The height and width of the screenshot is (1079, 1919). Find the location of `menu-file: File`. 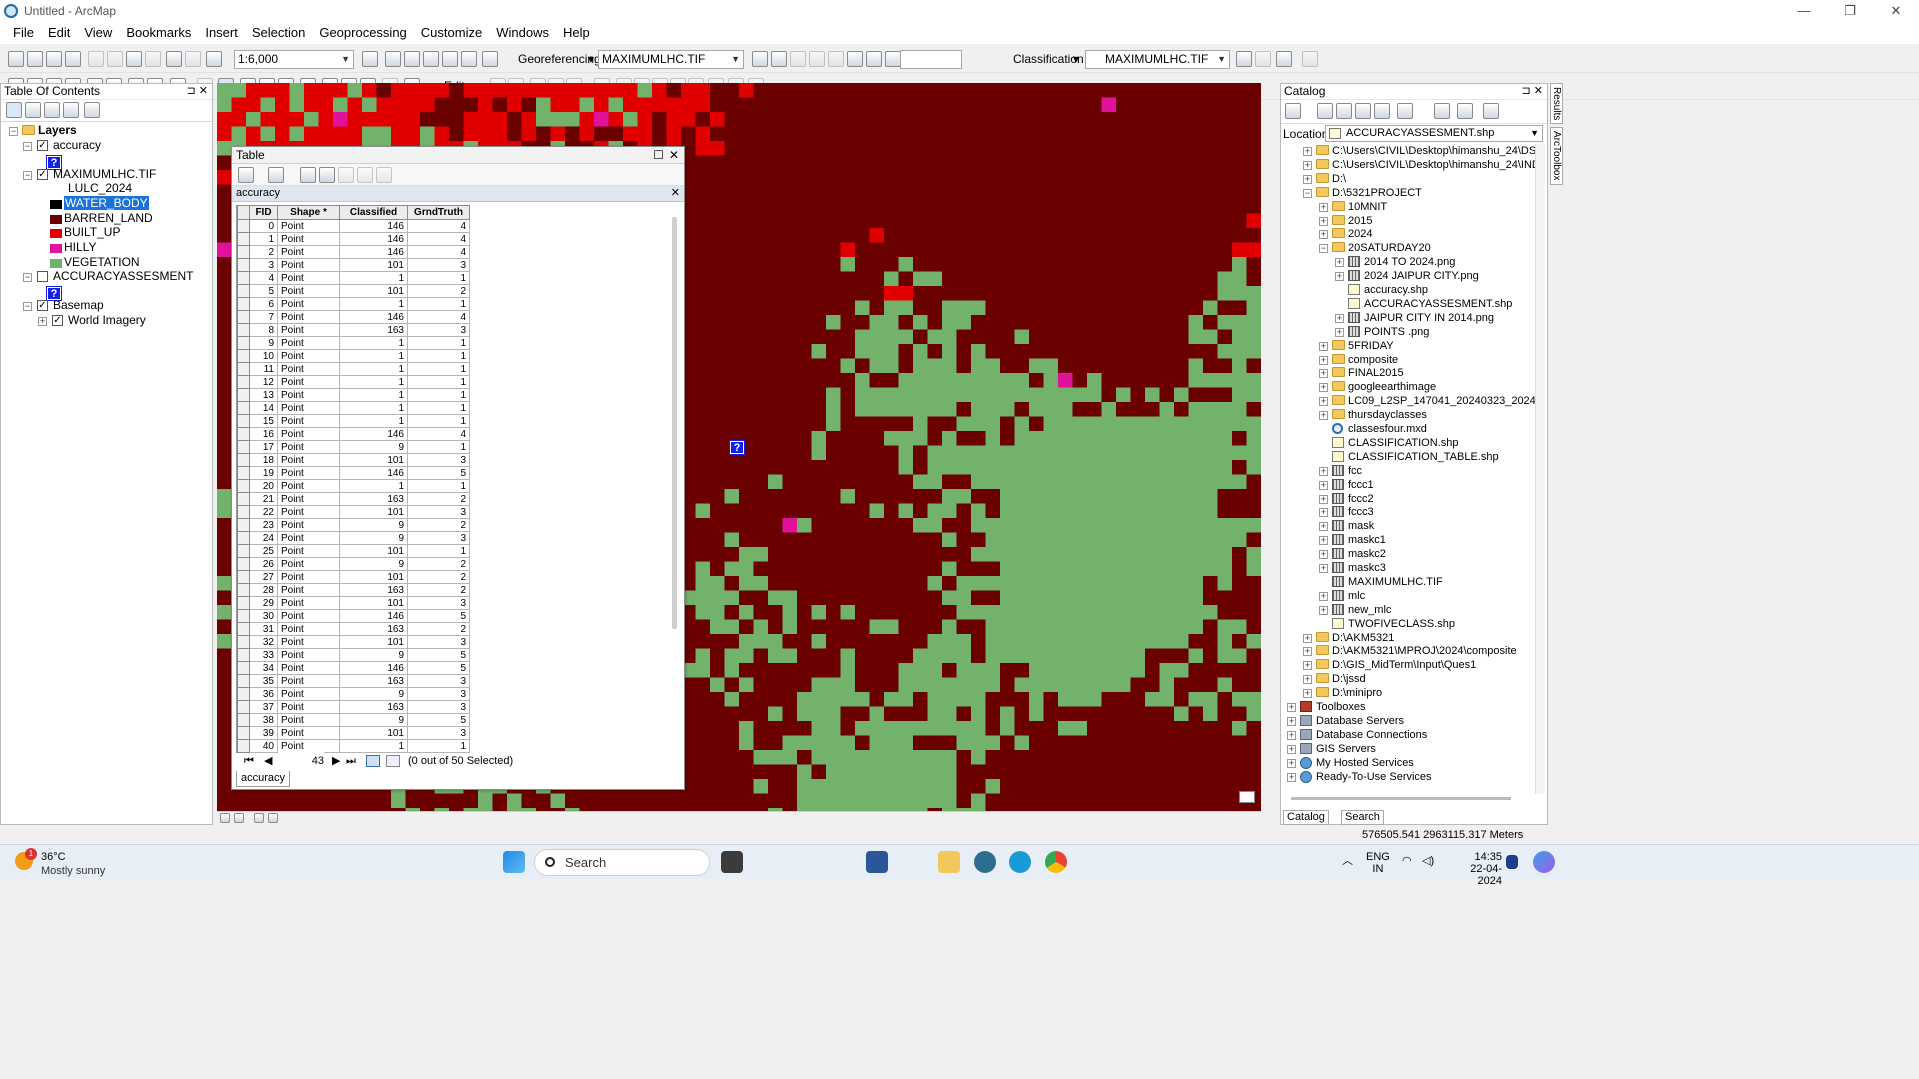

menu-file: File is located at coordinates (23, 32).